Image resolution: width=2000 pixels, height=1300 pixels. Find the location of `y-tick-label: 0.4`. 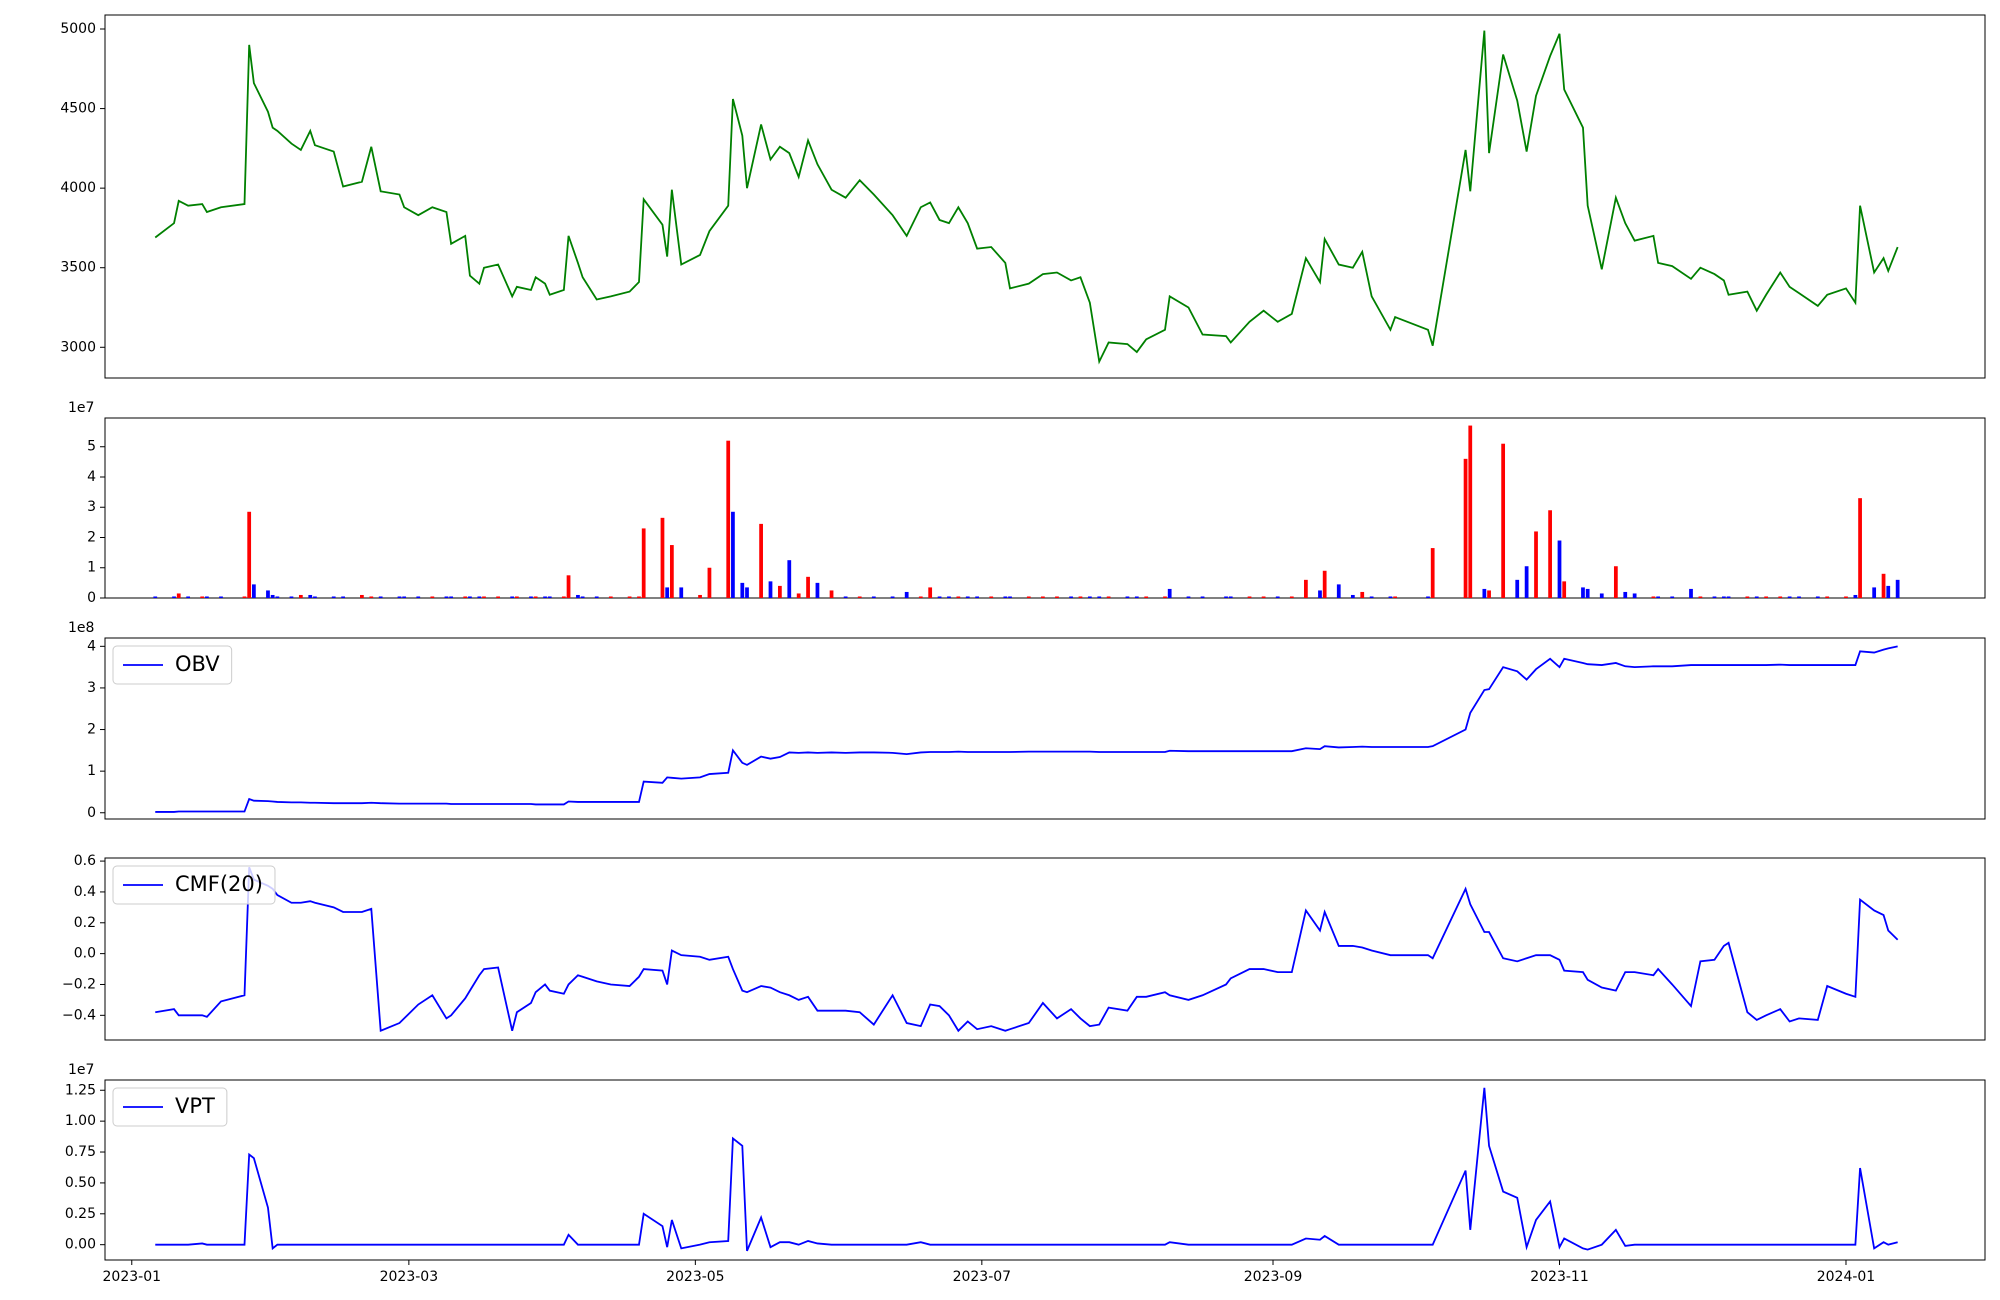

y-tick-label: 0.4 is located at coordinates (85, 892).